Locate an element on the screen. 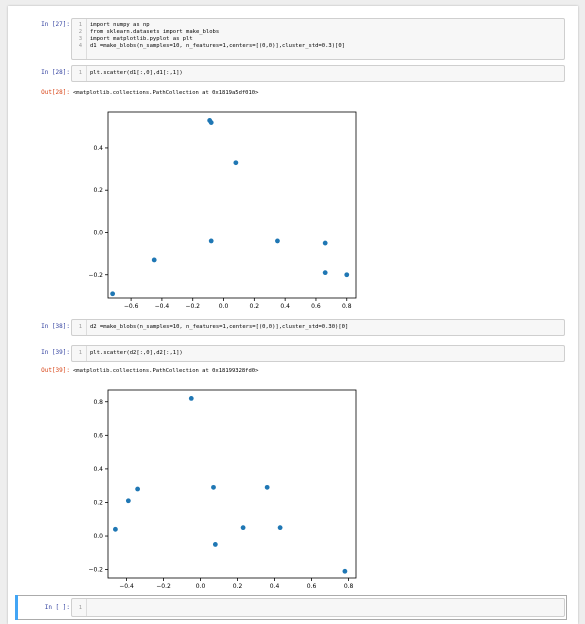 The image size is (585, 624). y-tick-label: 0.6 is located at coordinates (98, 435).